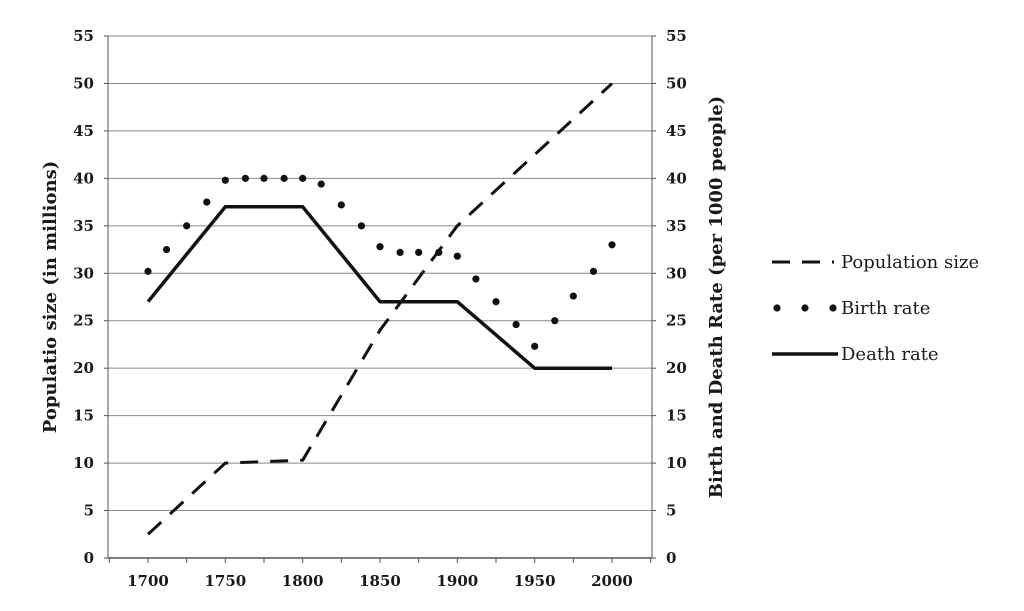 This screenshot has height=611, width=1024. I want to click on x-tick-label: 1750, so click(225, 581).